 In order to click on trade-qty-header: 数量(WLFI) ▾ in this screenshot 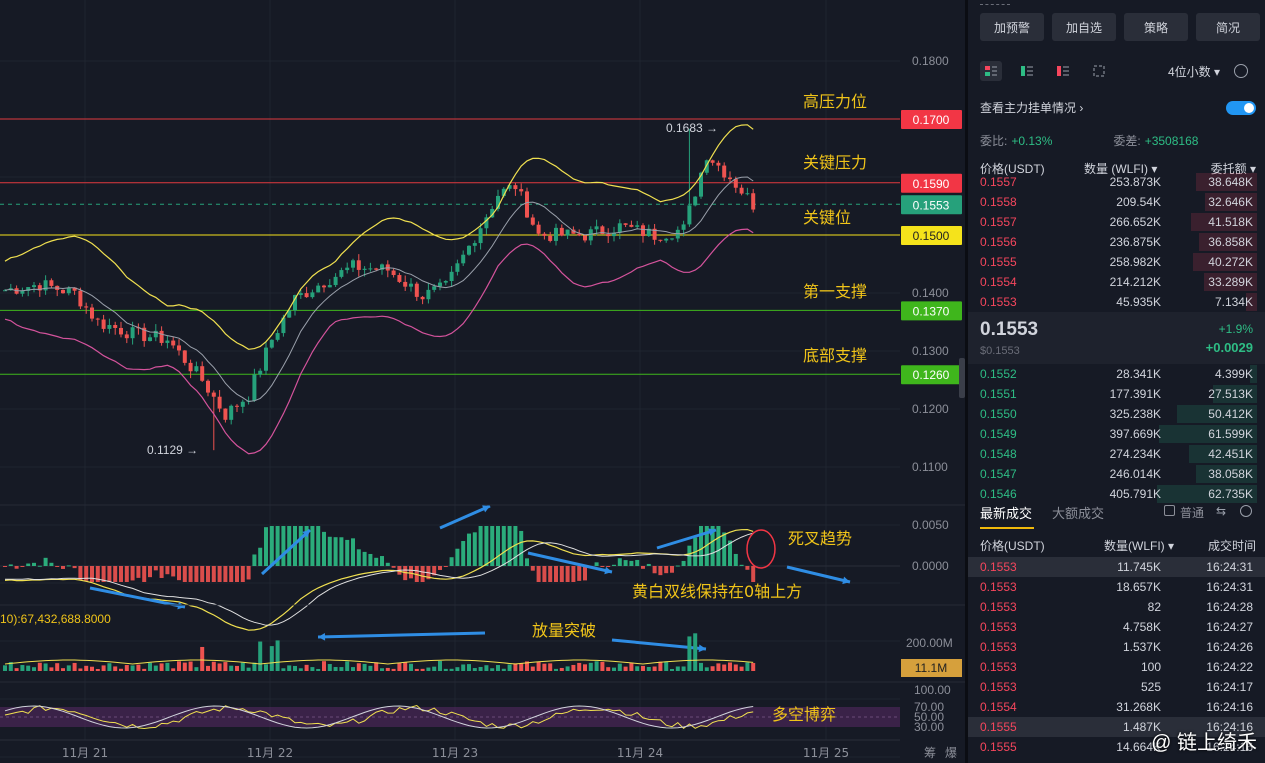, I will do `click(1139, 546)`.